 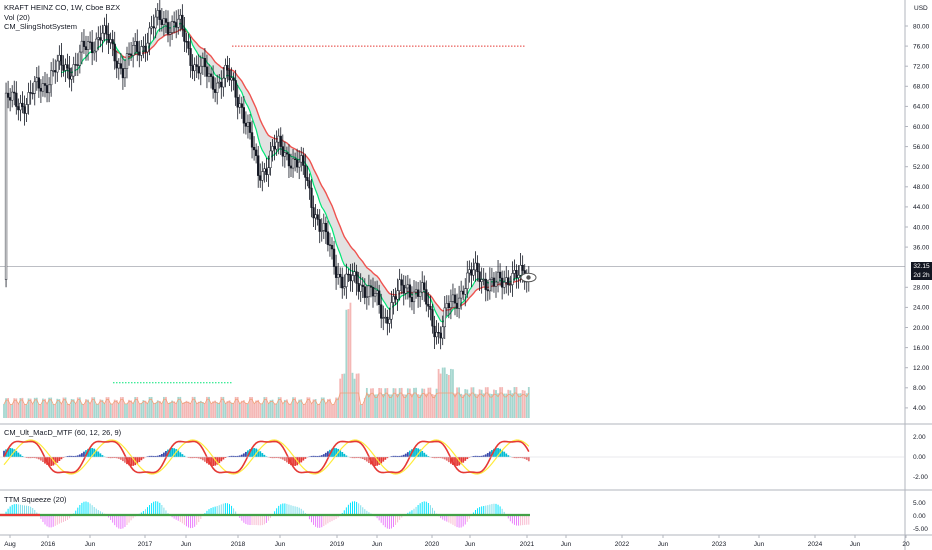 What do you see at coordinates (377, 544) in the screenshot?
I see `time-tick-label: Jun` at bounding box center [377, 544].